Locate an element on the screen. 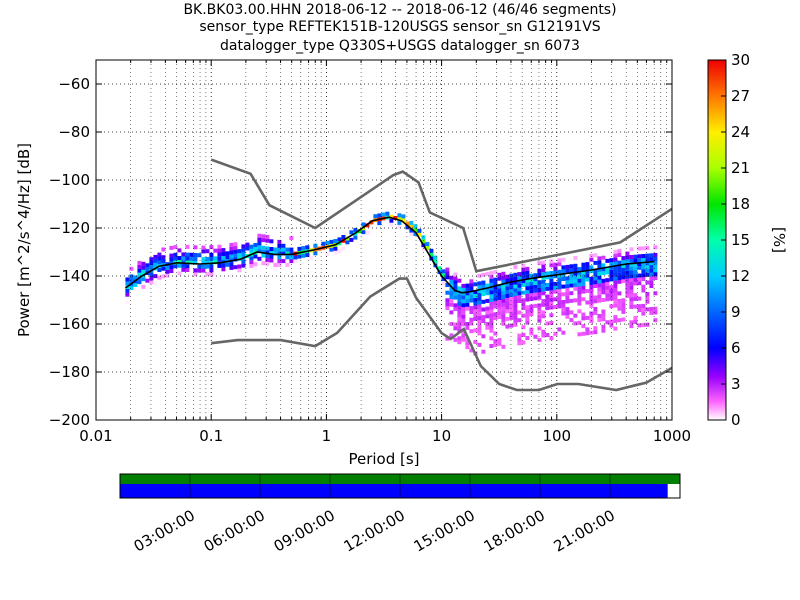 This screenshot has width=800, height=600. nlnm-curve is located at coordinates (441, 334).